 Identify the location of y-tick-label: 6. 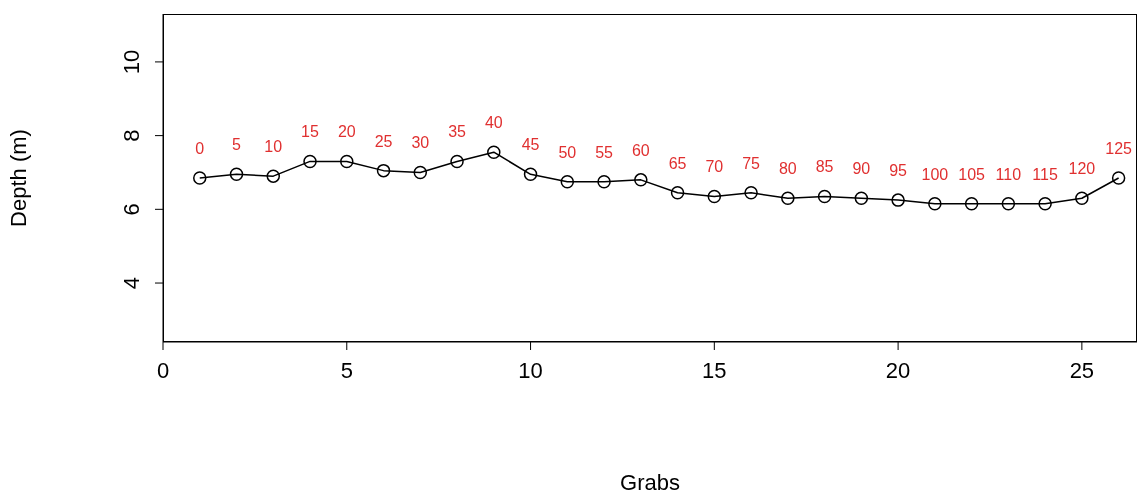
(131, 209).